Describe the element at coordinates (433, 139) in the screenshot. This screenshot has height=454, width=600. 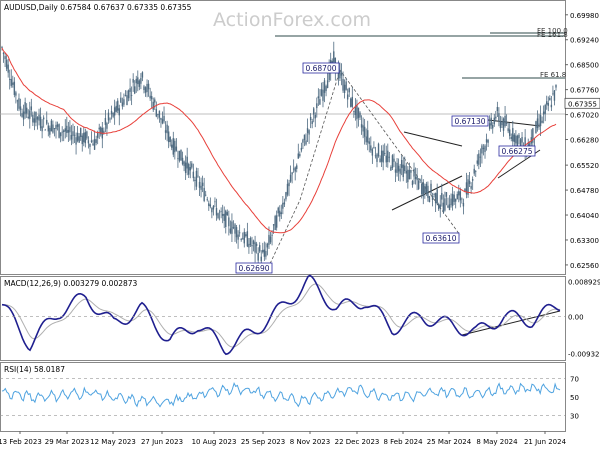
I see `triangle-upper` at that location.